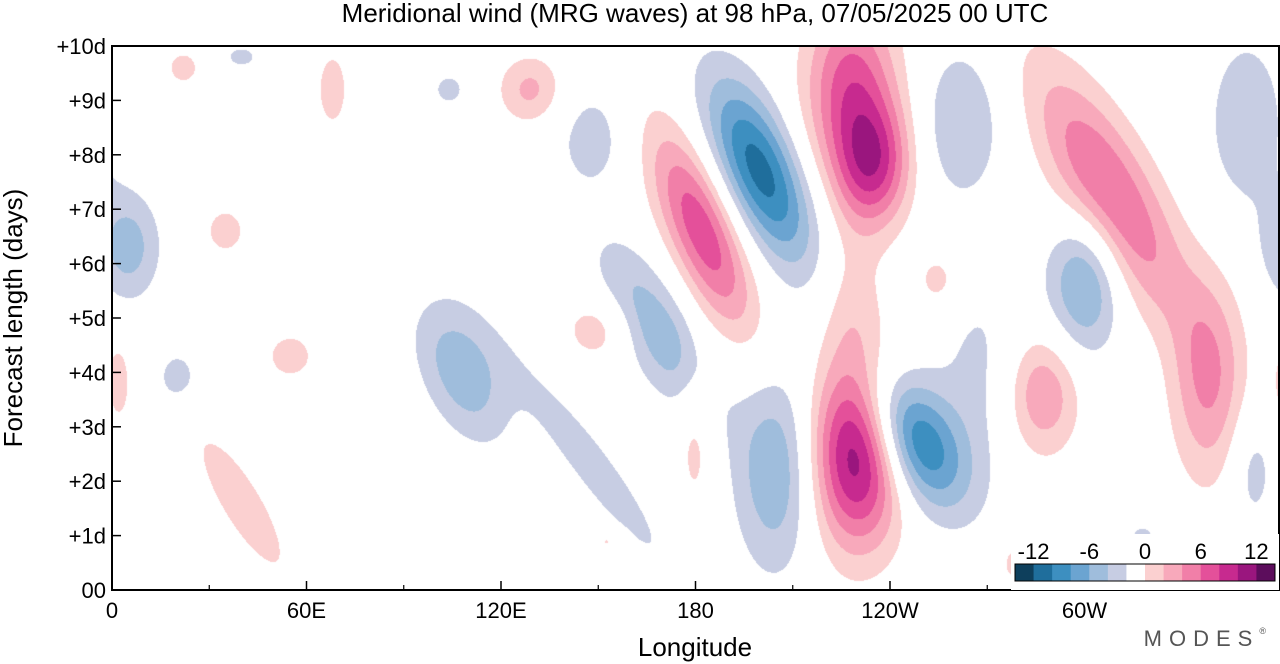  What do you see at coordinates (1201, 551) in the screenshot?
I see `colorbar-label: 6` at bounding box center [1201, 551].